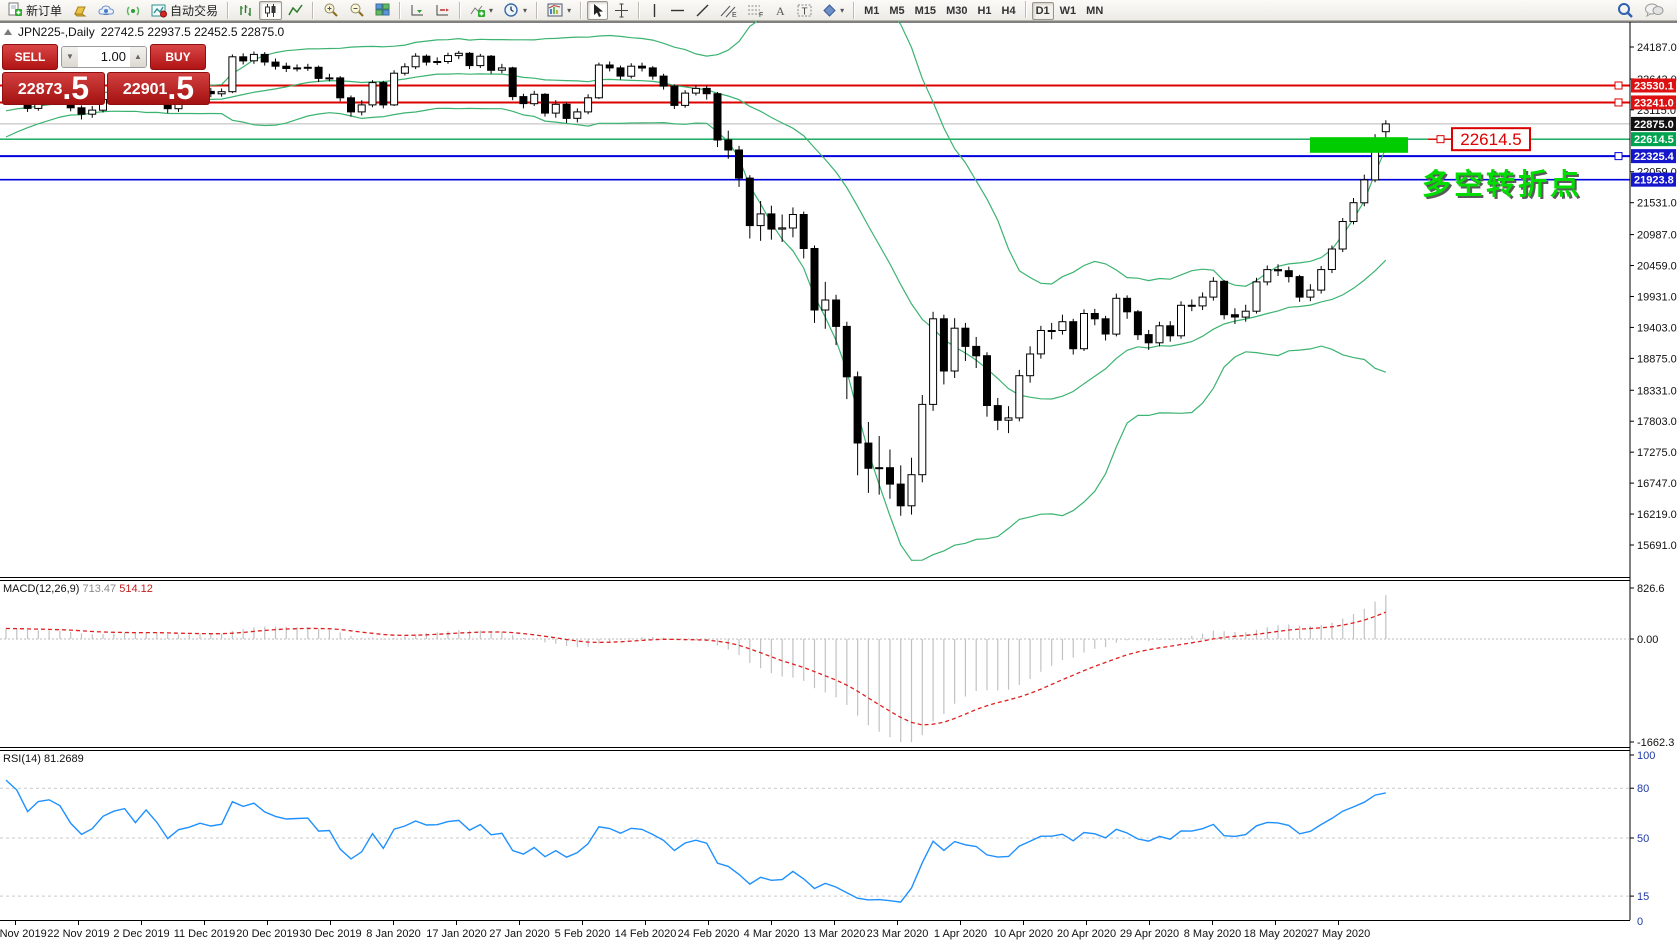  I want to click on svg-text: 18331.0, so click(1657, 391).